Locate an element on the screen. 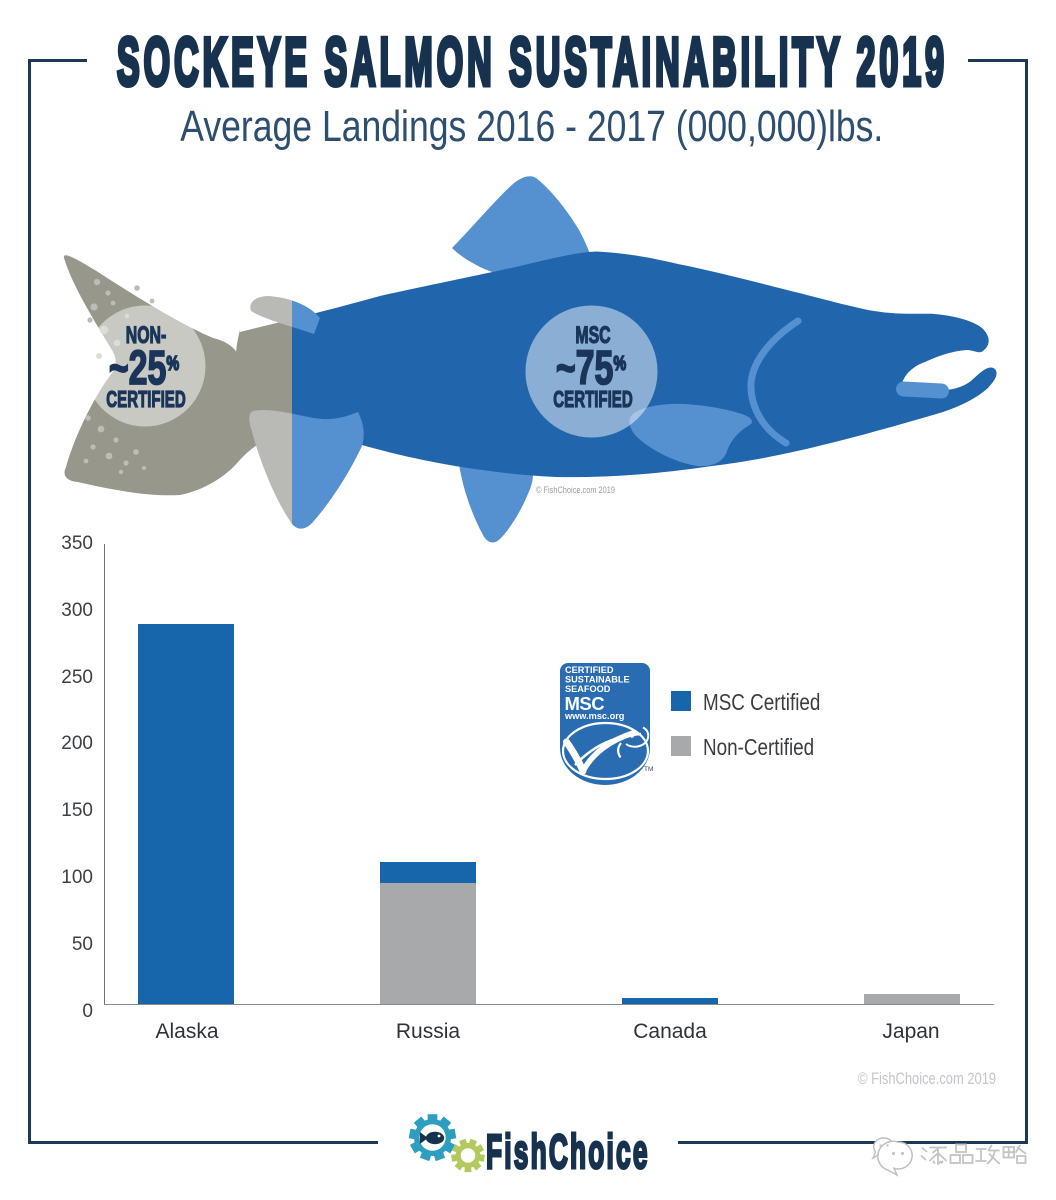 Image resolution: width=1056 pixels, height=1200 pixels. svg-text: © FishChoice.com 2019 is located at coordinates (575, 490).